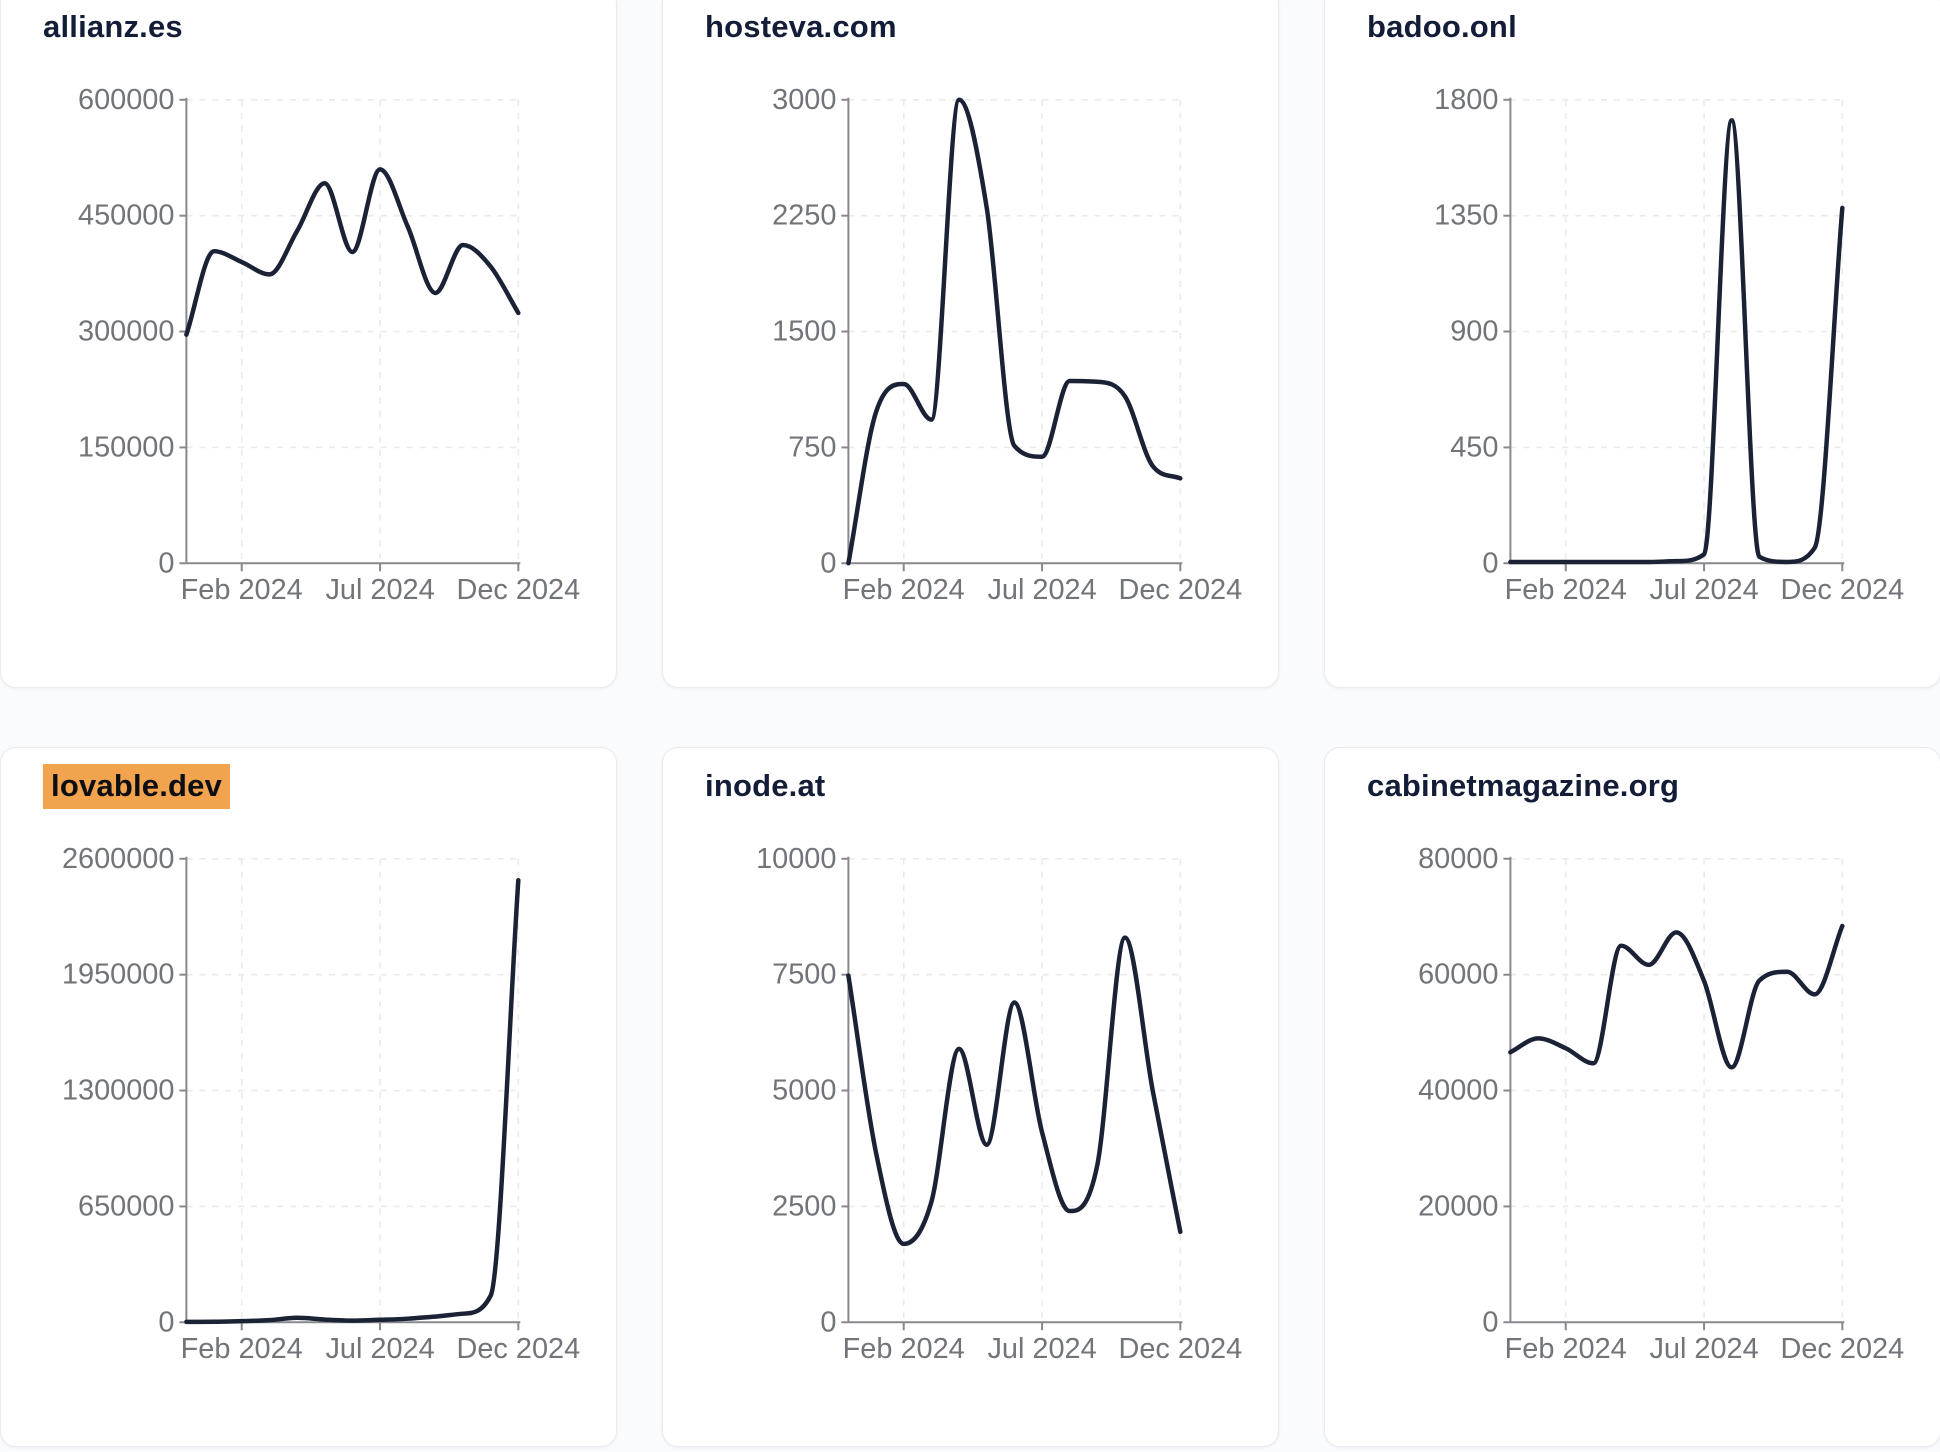 The width and height of the screenshot is (1940, 1452). Describe the element at coordinates (812, 447) in the screenshot. I see `y-tick-label: 750` at that location.